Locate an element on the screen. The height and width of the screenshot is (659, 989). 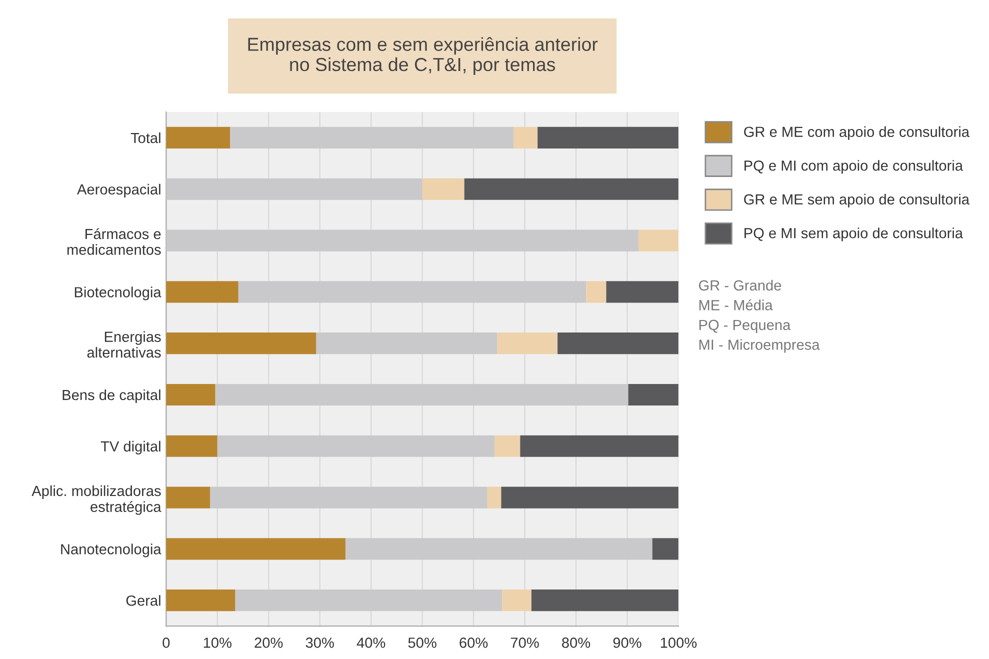
legend-label: PQ e MI sem apoio de consultoria is located at coordinates (854, 235).